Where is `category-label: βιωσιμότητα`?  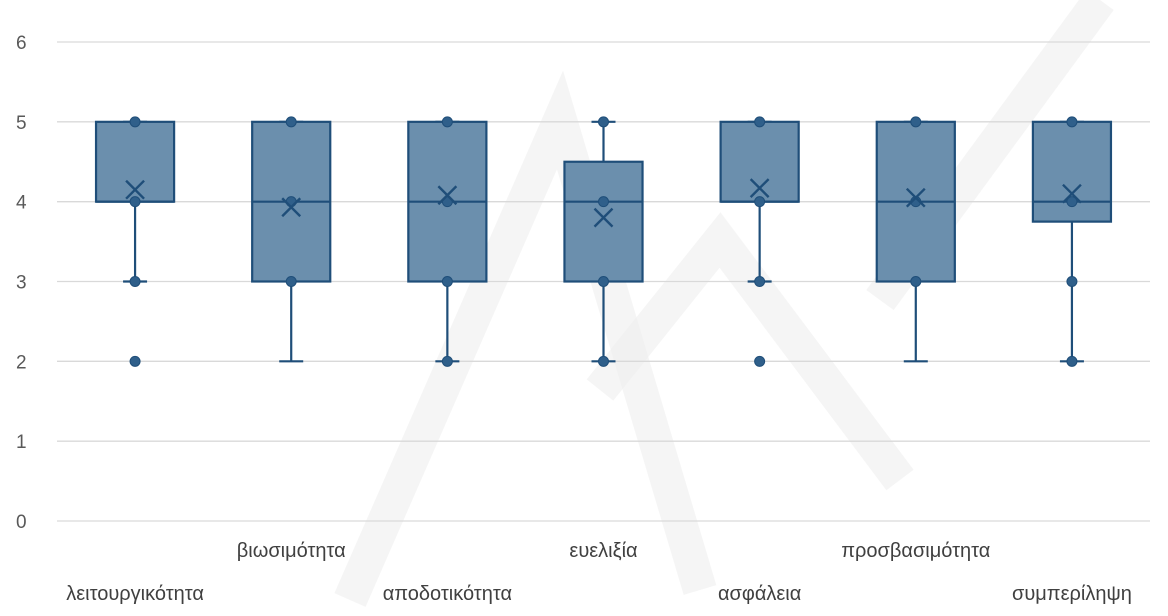
category-label: βιωσιμότητα is located at coordinates (291, 551).